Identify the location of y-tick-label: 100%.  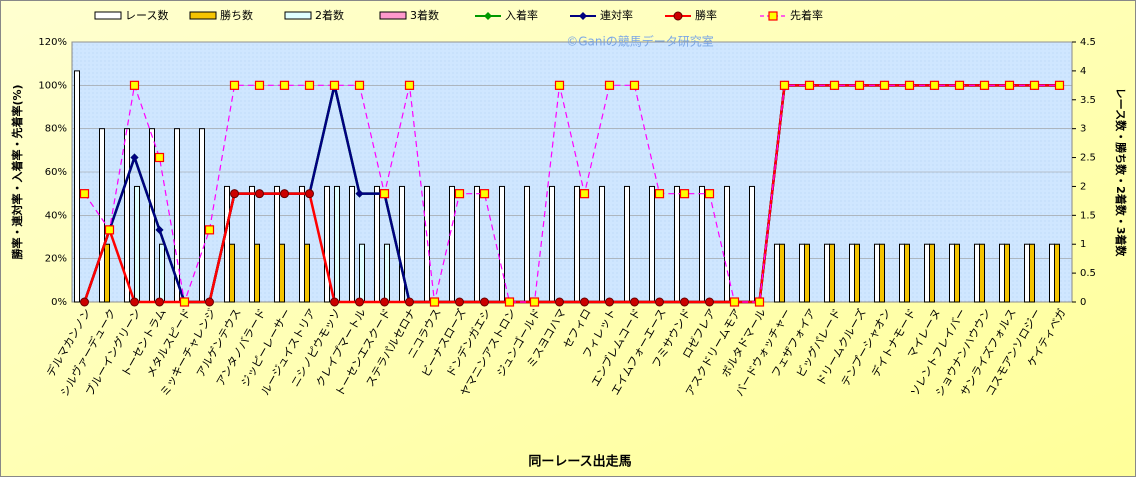
(52, 85).